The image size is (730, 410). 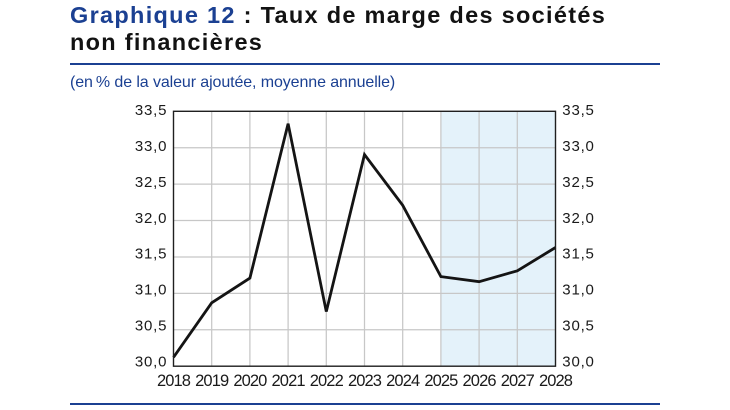 What do you see at coordinates (556, 381) in the screenshot?
I see `svg-text: 2028` at bounding box center [556, 381].